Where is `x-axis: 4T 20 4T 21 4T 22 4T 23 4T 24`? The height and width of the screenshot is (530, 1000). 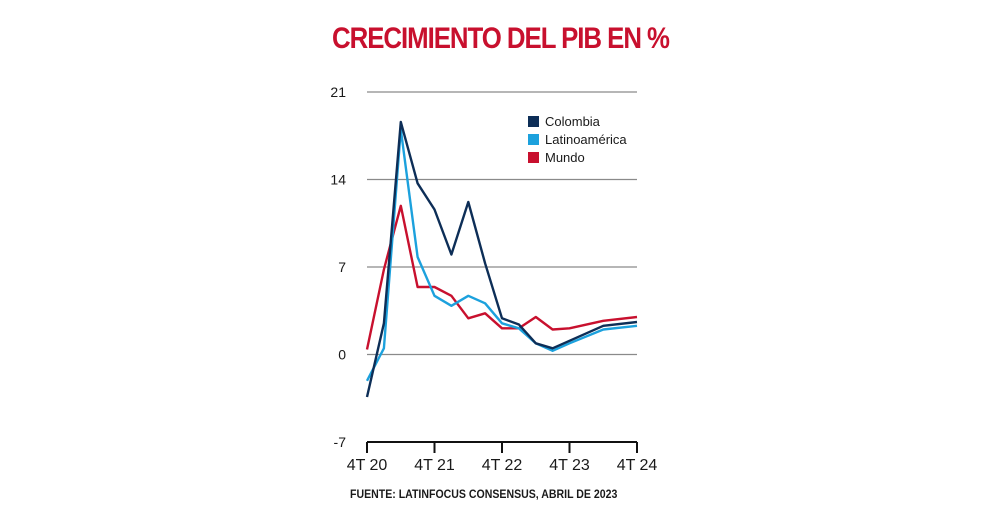
x-axis: 4T 20 4T 21 4T 22 4T 23 4T 24 is located at coordinates (502, 457).